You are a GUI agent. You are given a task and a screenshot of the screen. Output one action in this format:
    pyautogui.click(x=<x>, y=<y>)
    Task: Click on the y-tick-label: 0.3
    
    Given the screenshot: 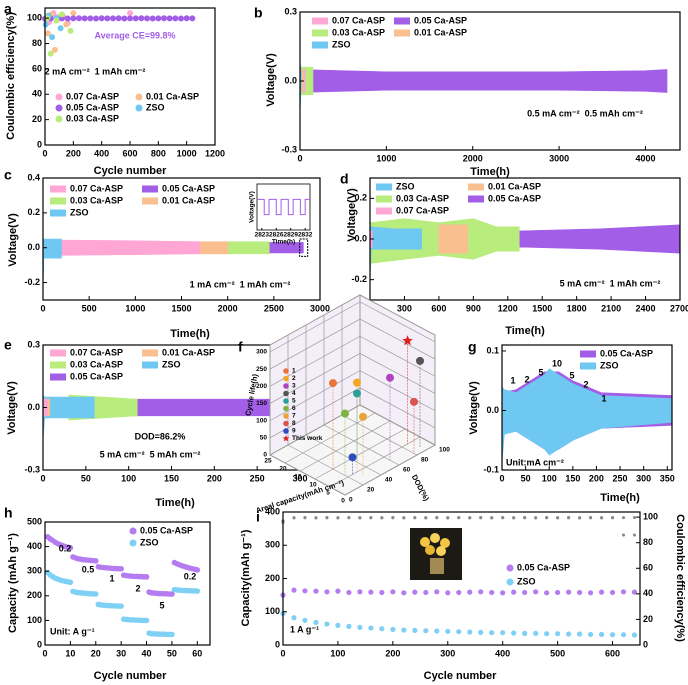 What is the action you would take?
    pyautogui.click(x=33, y=344)
    